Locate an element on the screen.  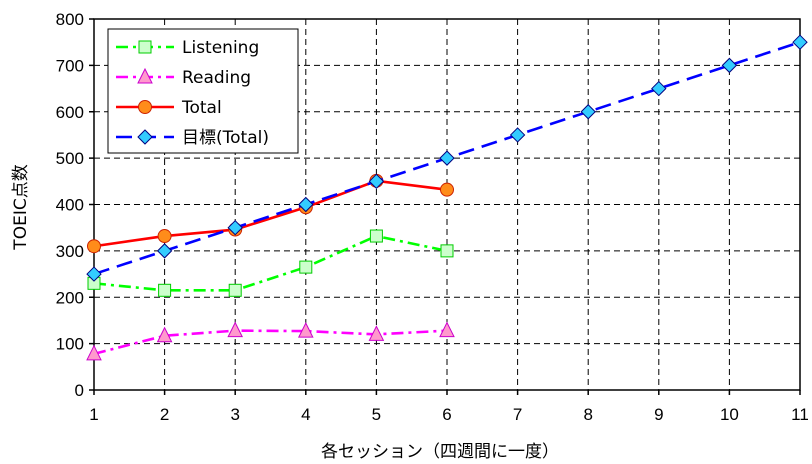
x-axis-ticks: 1 2 3 4 5 6 7 8 9 10 11 is located at coordinates (449, 407).